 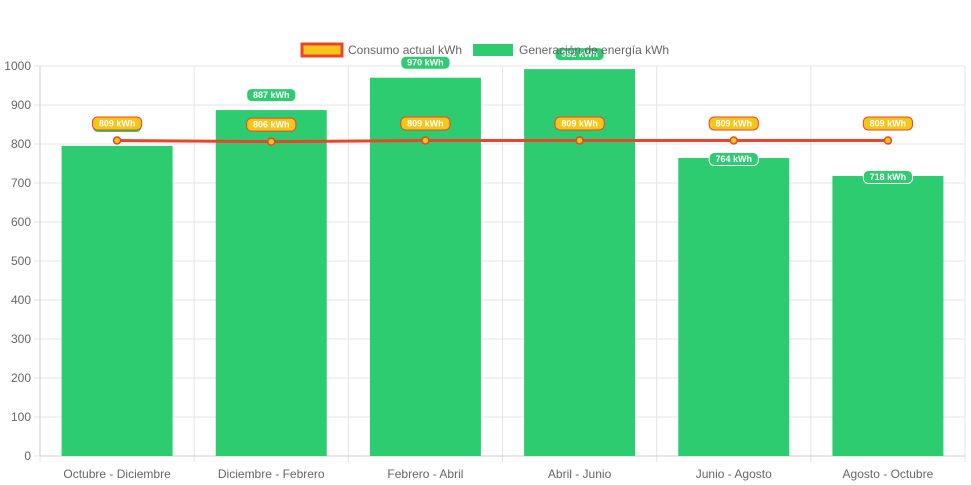 I want to click on y-tick-label: 1000, so click(x=17, y=66).